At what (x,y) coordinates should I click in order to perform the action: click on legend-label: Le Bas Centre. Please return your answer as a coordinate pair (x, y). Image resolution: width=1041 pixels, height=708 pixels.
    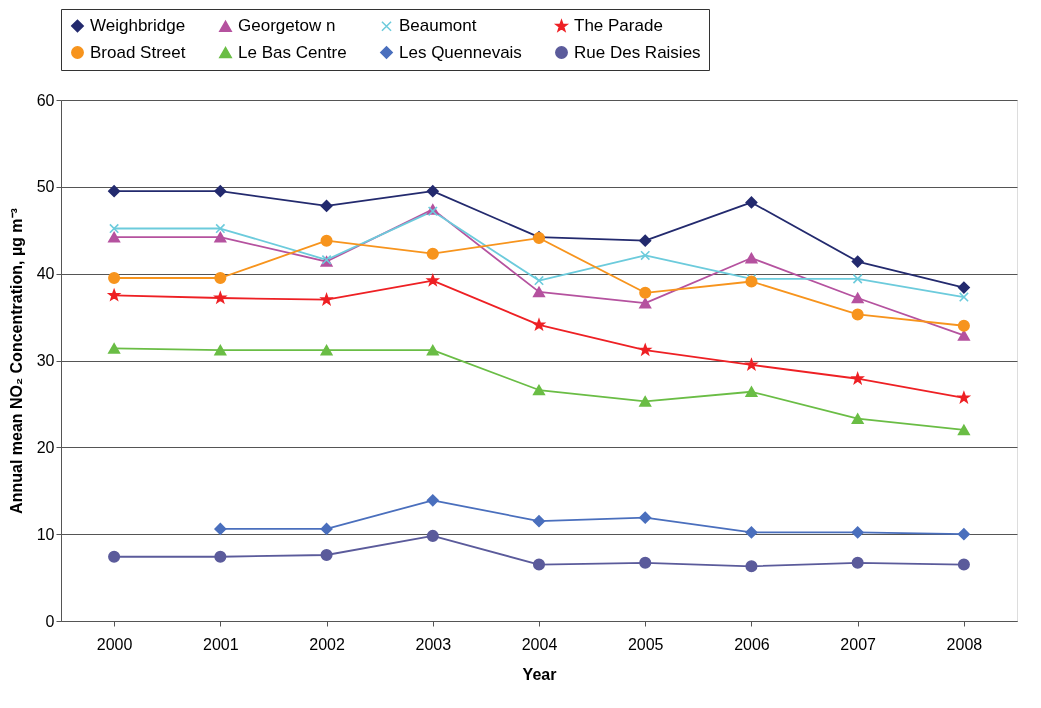
    Looking at the image, I should click on (292, 52).